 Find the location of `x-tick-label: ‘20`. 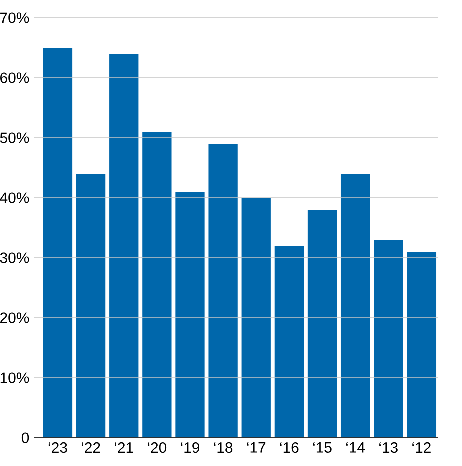

x-tick-label: ‘20 is located at coordinates (157, 448).